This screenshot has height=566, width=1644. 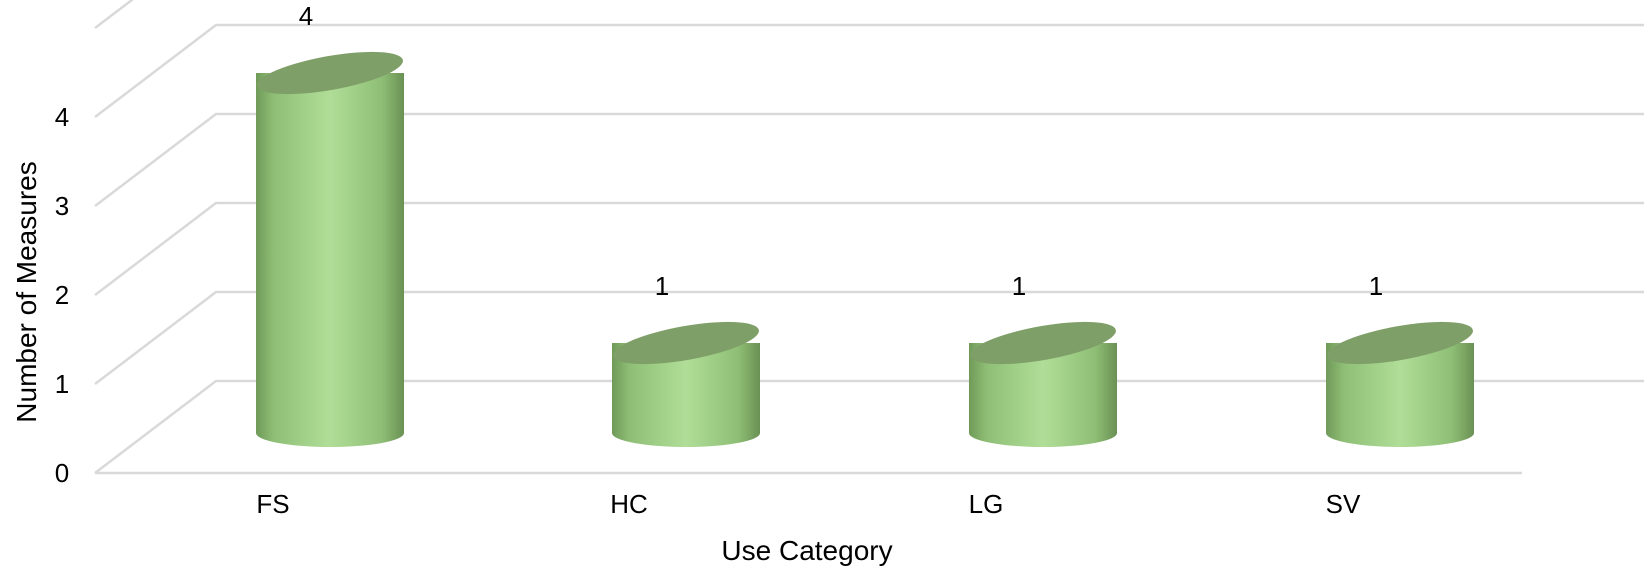 I want to click on y-tick-label: 1, so click(x=62, y=384).